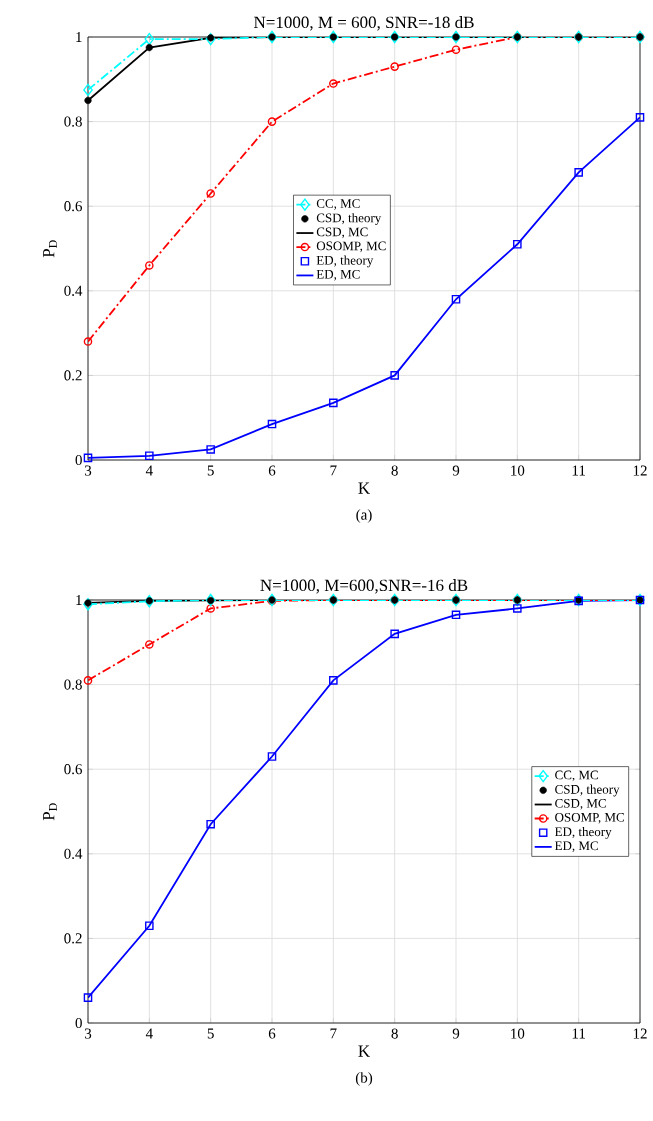 Image resolution: width=653 pixels, height=1121 pixels. Describe the element at coordinates (364, 586) in the screenshot. I see `chart-title: N=1000, M=600,SNR=-16 dB` at that location.